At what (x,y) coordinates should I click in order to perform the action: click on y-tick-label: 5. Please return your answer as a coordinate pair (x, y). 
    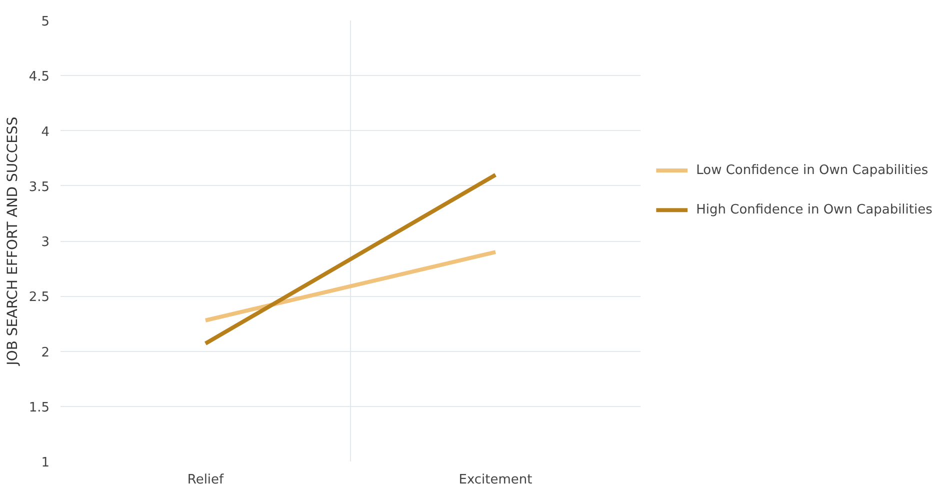
    Looking at the image, I should click on (45, 22).